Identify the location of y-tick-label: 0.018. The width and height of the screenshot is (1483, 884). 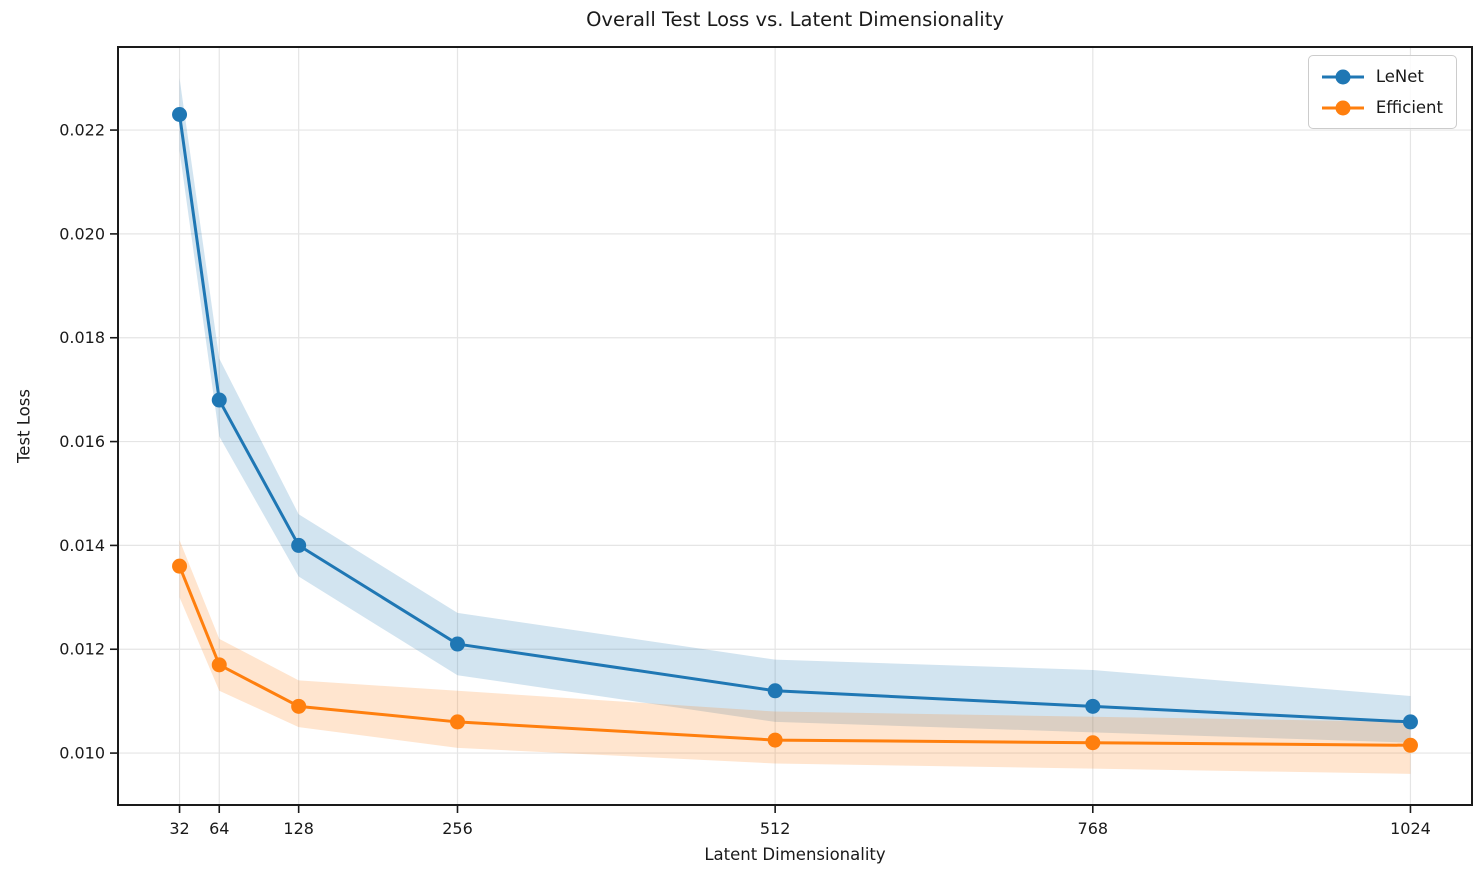
(82, 337).